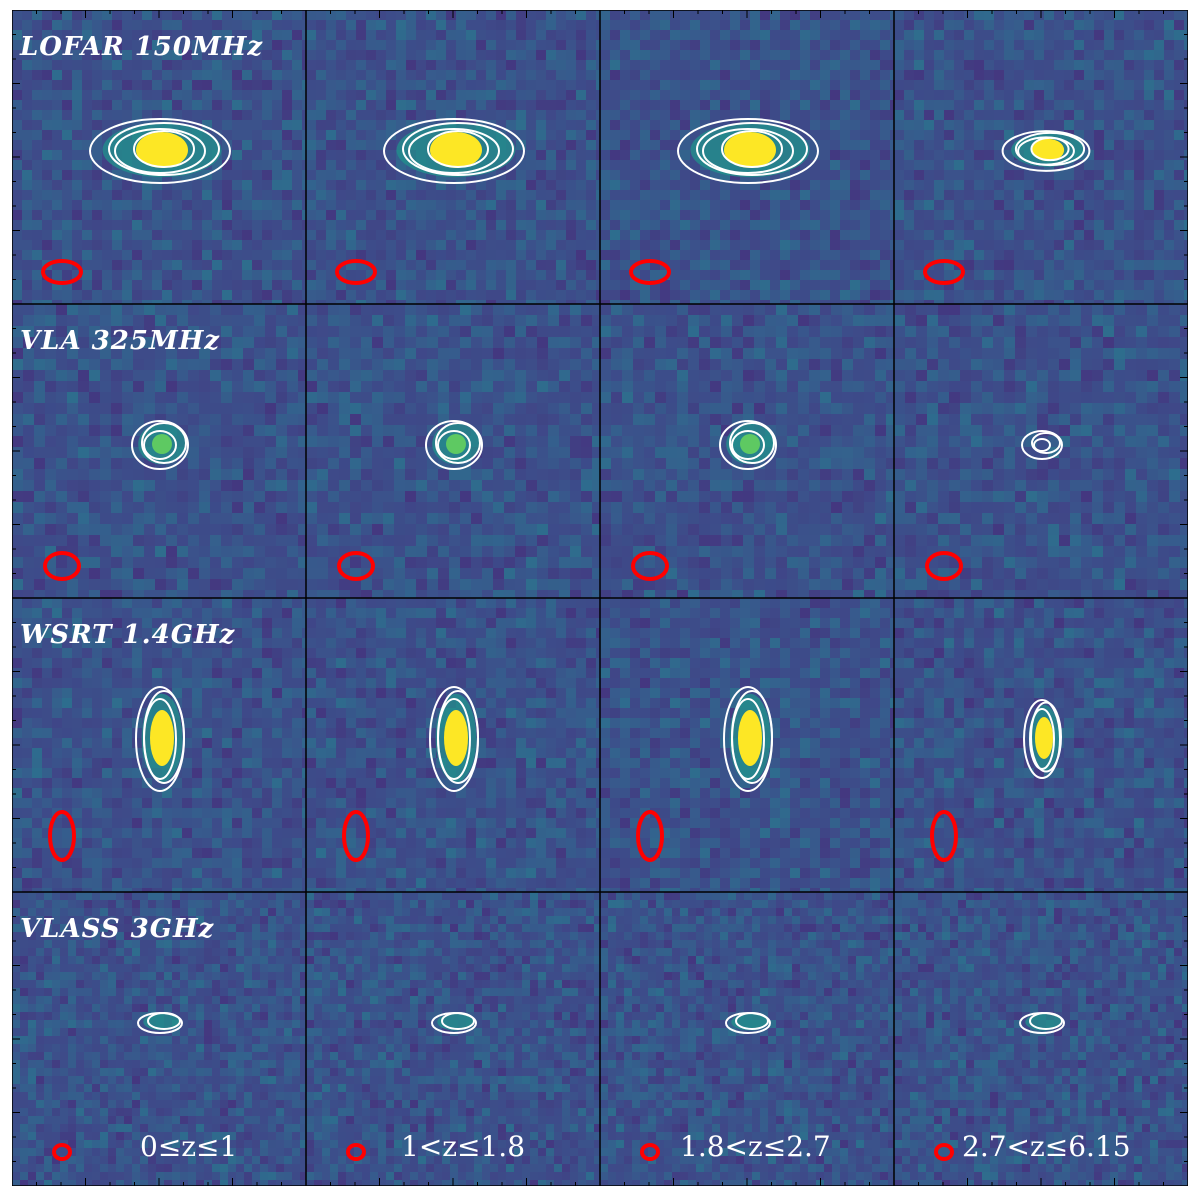 The image size is (1200, 1200). I want to click on survey-label: WSRT 1.4GHz, so click(128, 635).